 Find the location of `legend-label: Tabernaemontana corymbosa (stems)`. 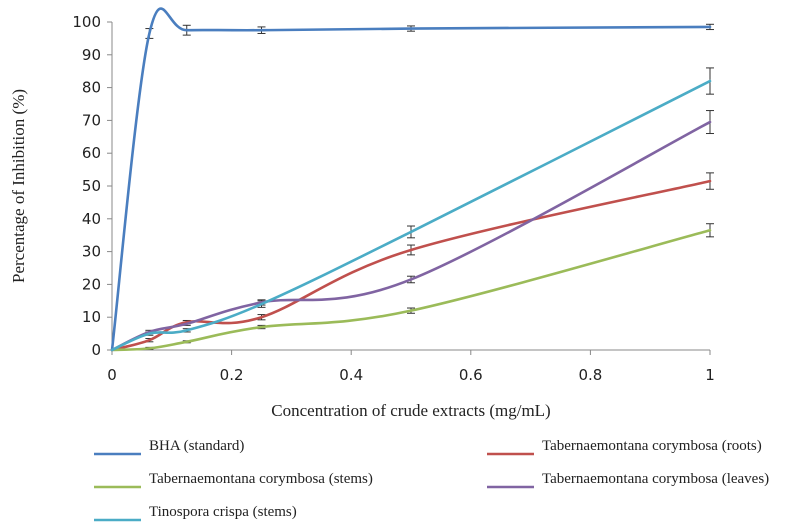

legend-label: Tabernaemontana corymbosa (stems) is located at coordinates (261, 479).